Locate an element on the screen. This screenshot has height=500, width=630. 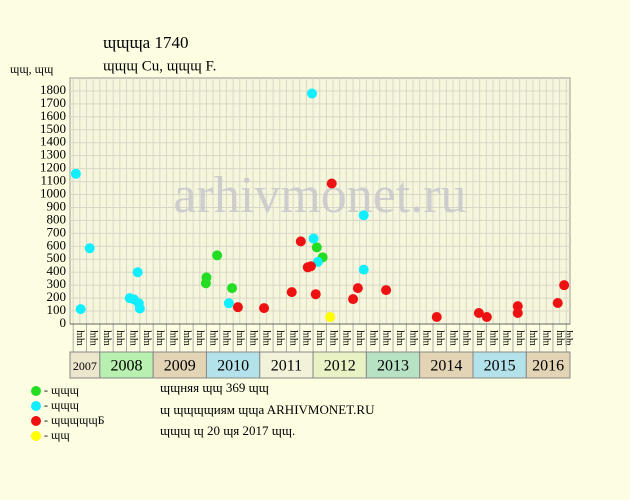
y-tick-label: 1400 is located at coordinates (53, 141).